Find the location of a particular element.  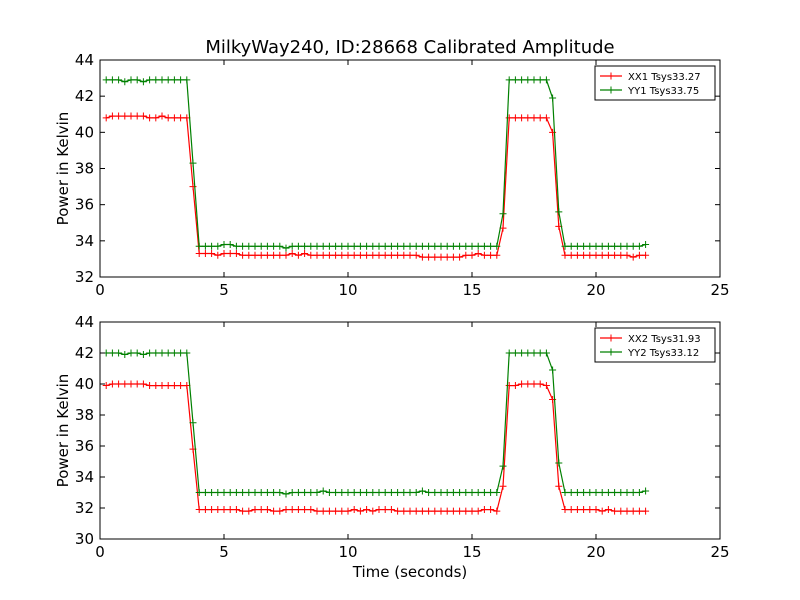

y-tick-label: 34 is located at coordinates (84, 241).